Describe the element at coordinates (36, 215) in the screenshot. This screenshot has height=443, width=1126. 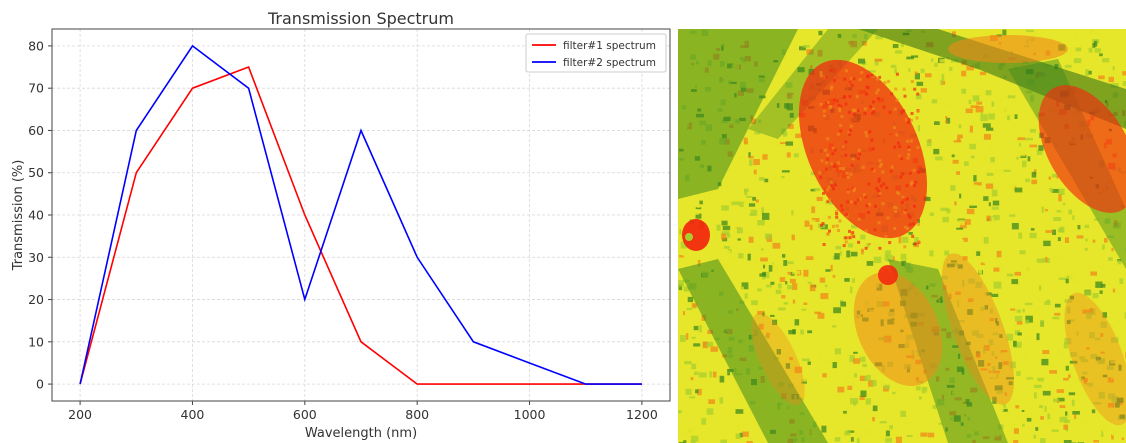
I see `y-tick-label: 40` at that location.